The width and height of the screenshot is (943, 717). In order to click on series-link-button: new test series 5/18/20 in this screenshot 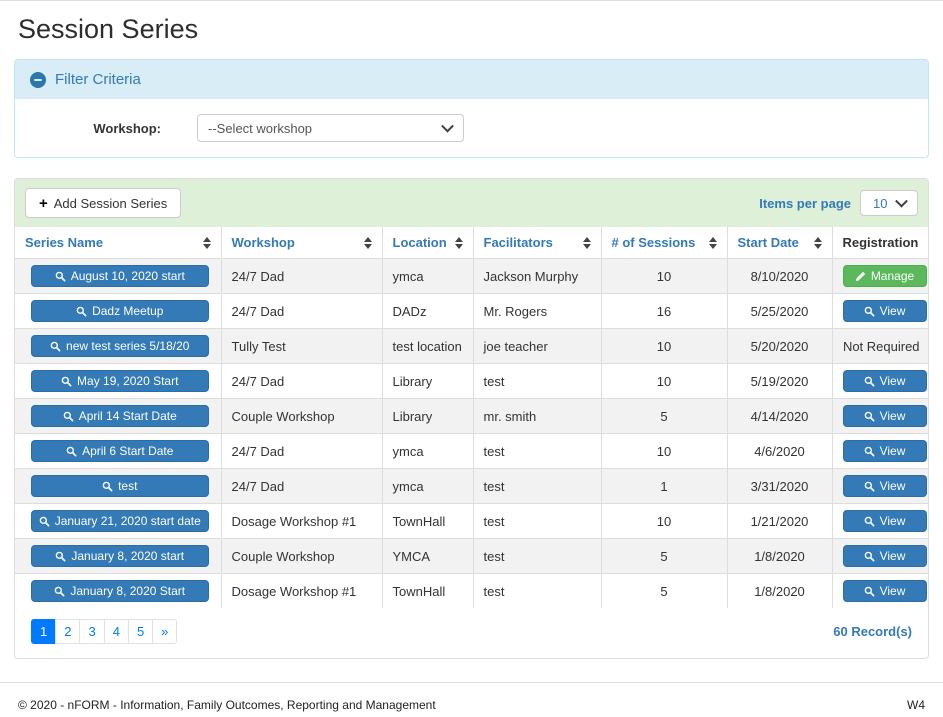, I will do `click(120, 346)`.